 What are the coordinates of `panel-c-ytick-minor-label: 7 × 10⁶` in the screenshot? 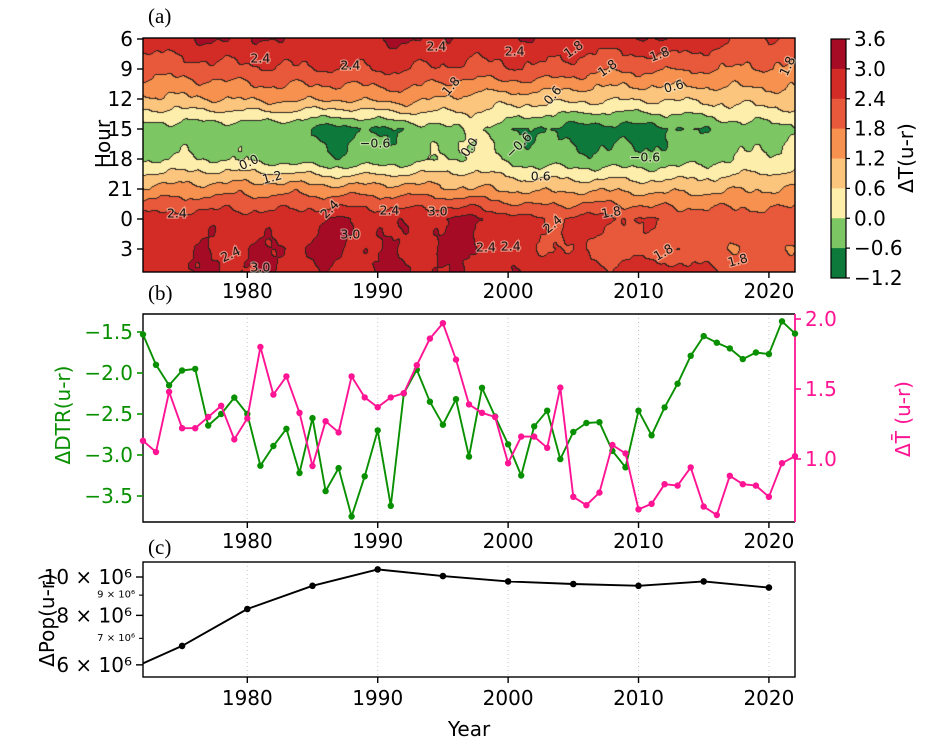 It's located at (116, 638).